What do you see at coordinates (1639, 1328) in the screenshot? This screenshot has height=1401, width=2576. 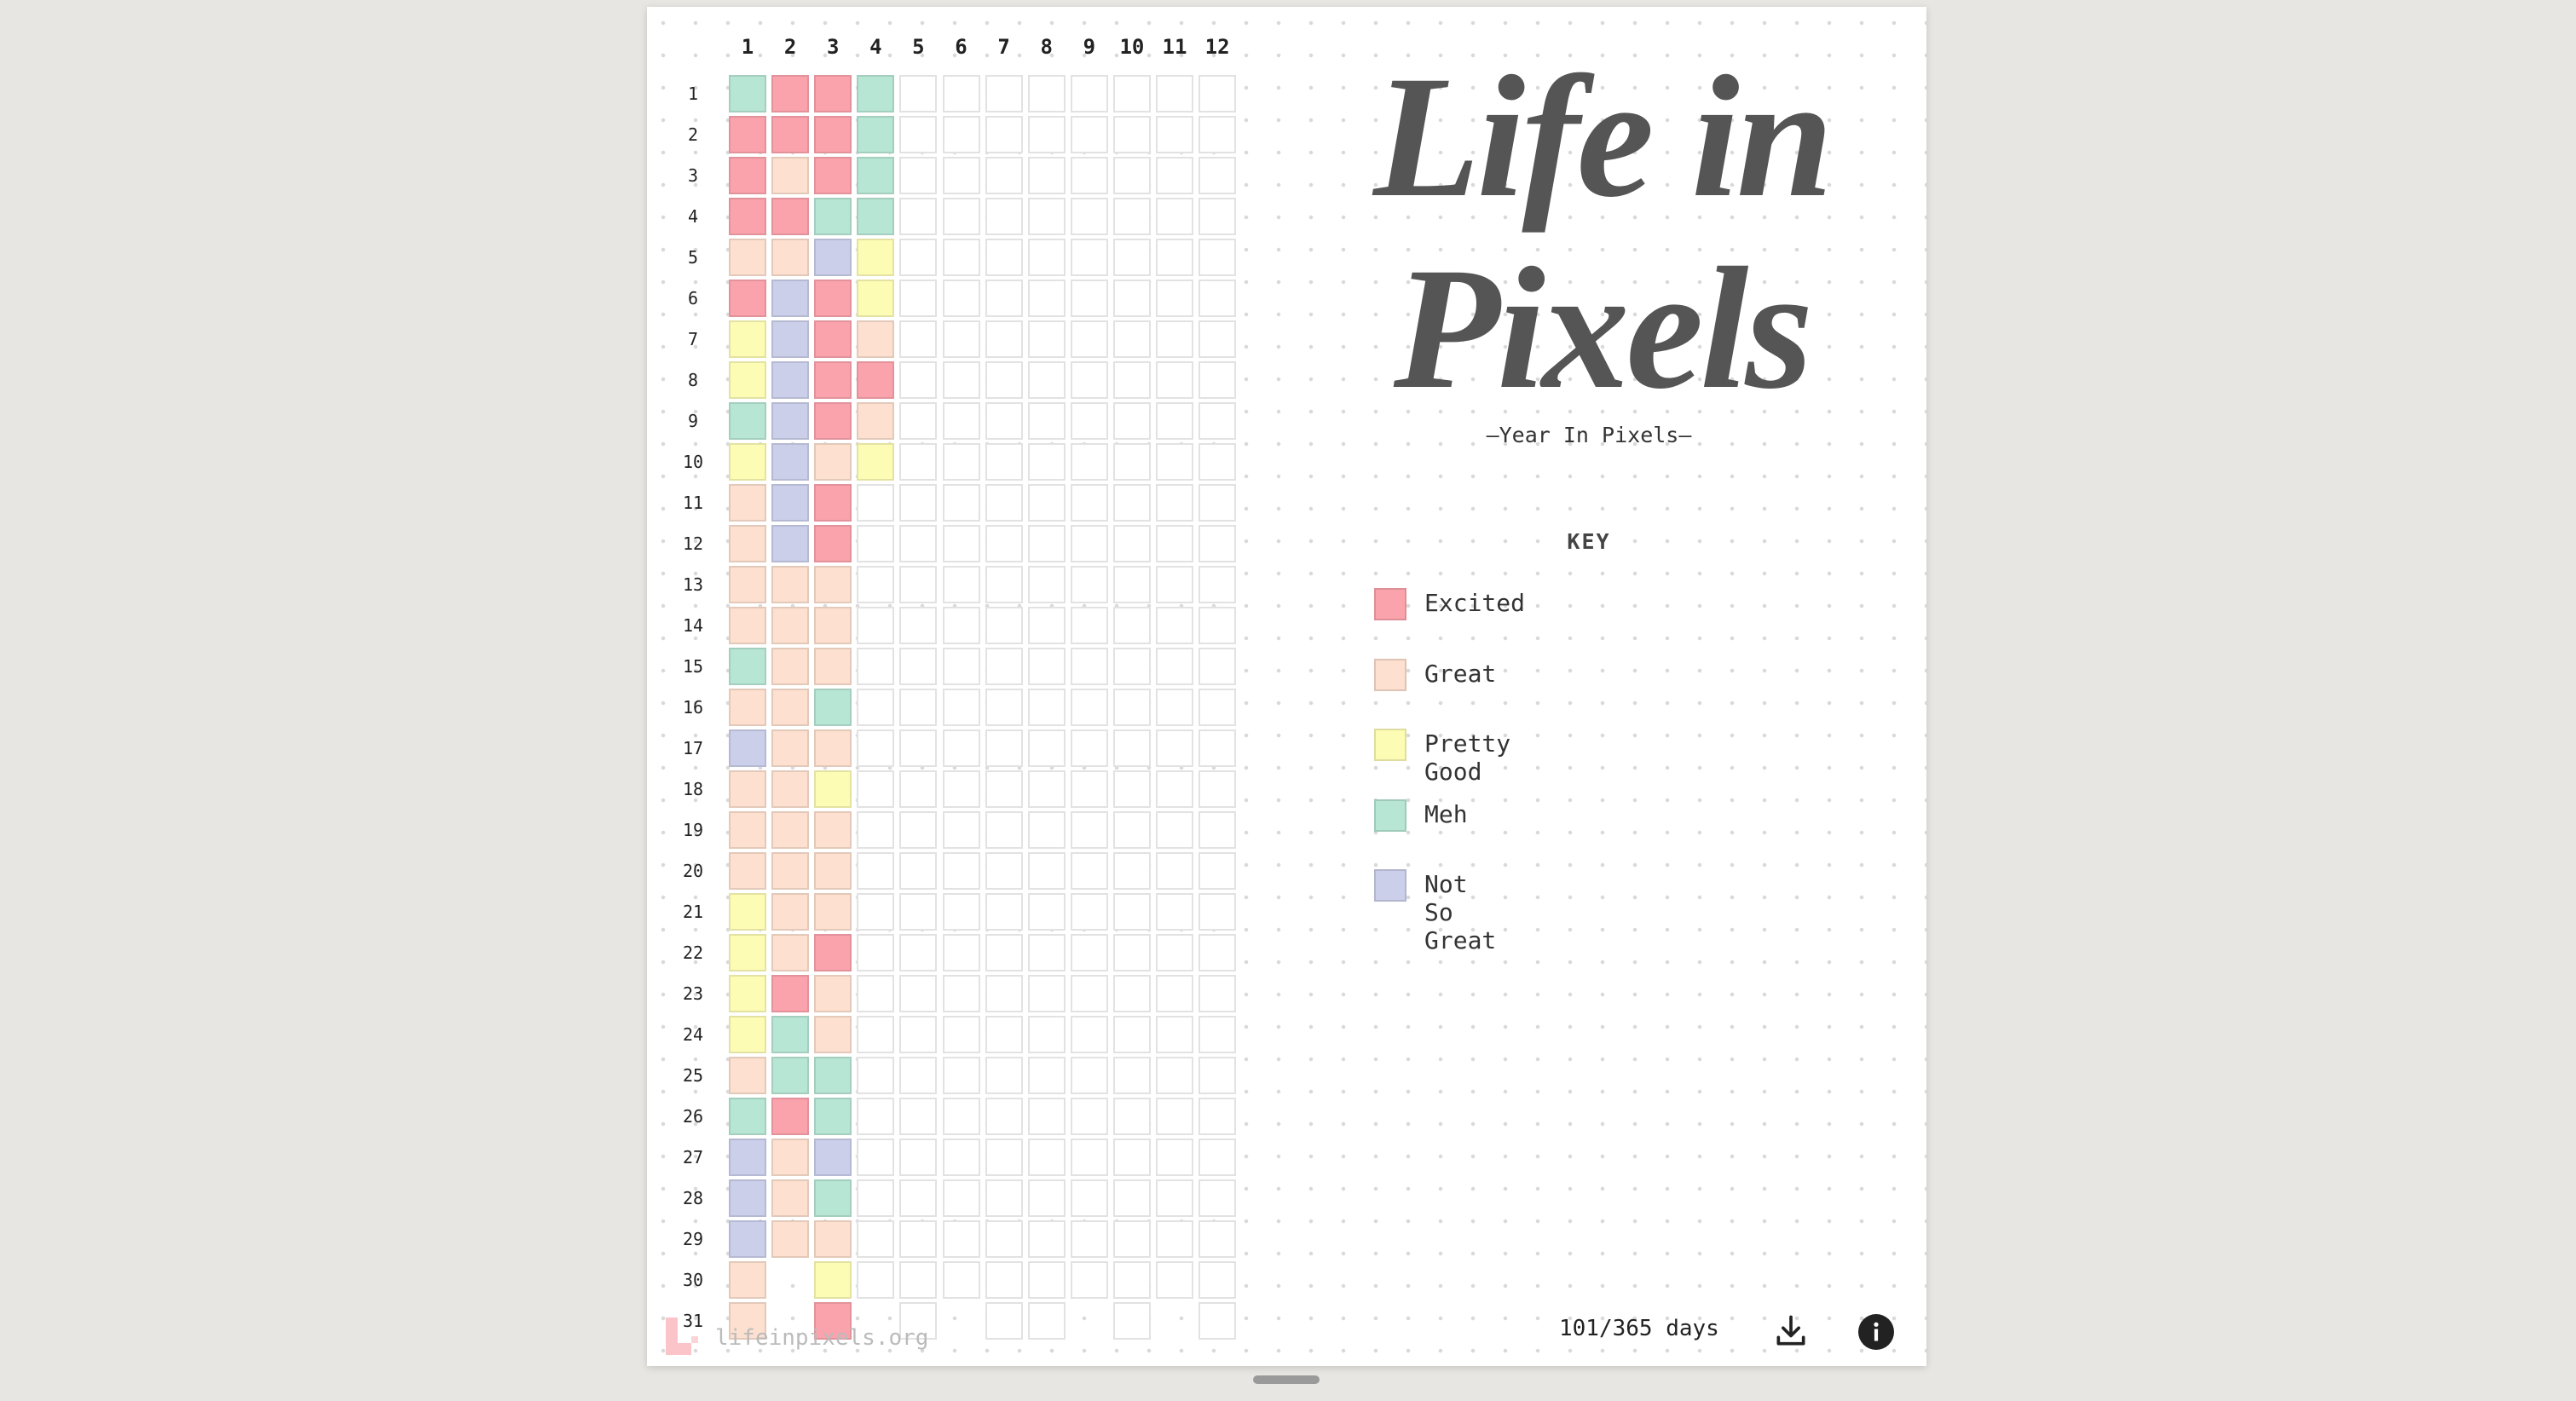 I see `day-count: 101/365 days` at bounding box center [1639, 1328].